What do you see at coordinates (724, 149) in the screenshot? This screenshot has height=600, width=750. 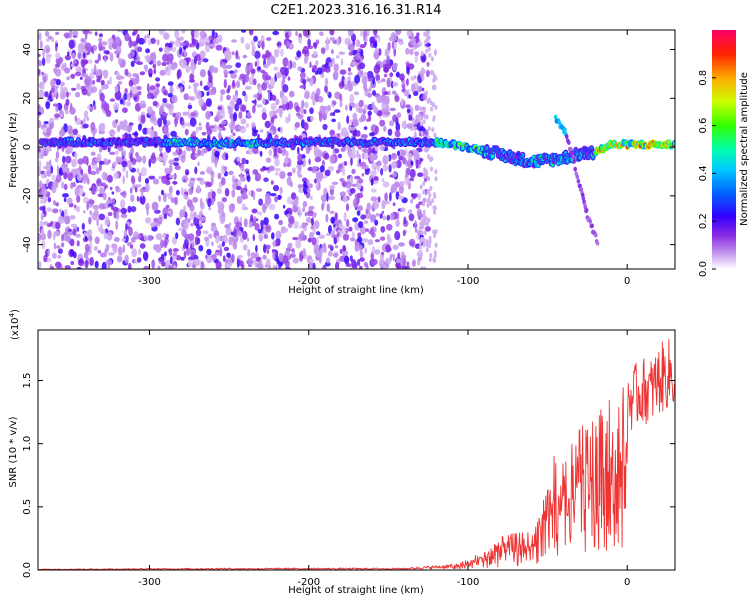 I see `colorbar-gradient` at bounding box center [724, 149].